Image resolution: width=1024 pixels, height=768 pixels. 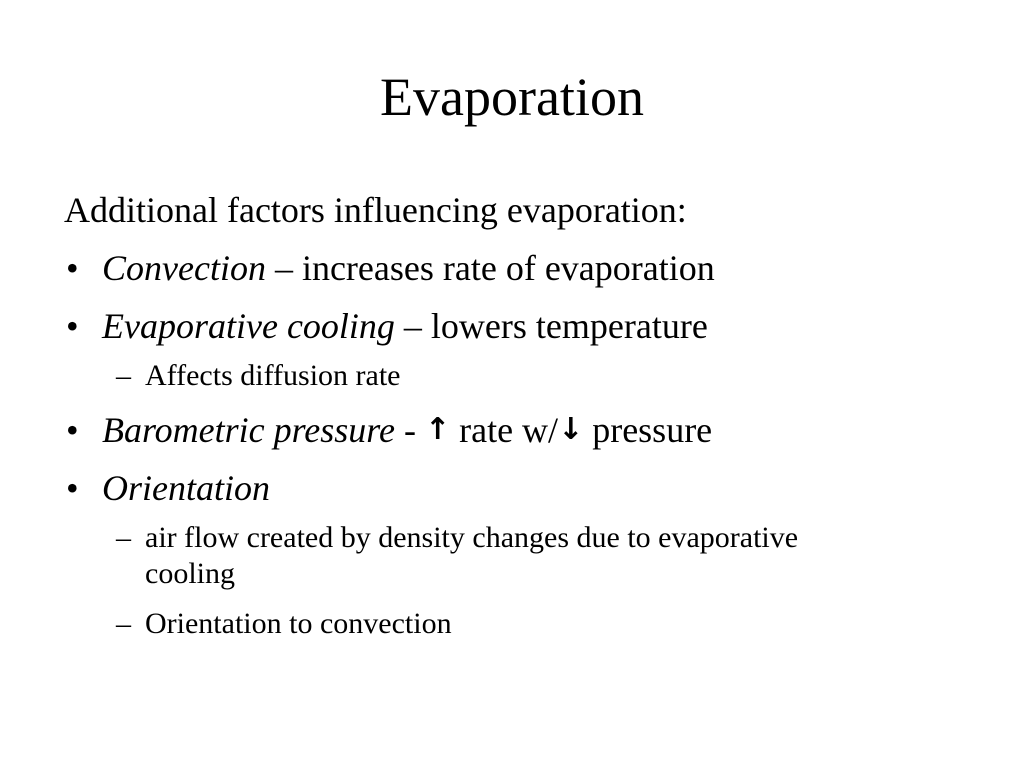 What do you see at coordinates (248, 326) in the screenshot?
I see `bullet-term: Evaporative cooling` at bounding box center [248, 326].